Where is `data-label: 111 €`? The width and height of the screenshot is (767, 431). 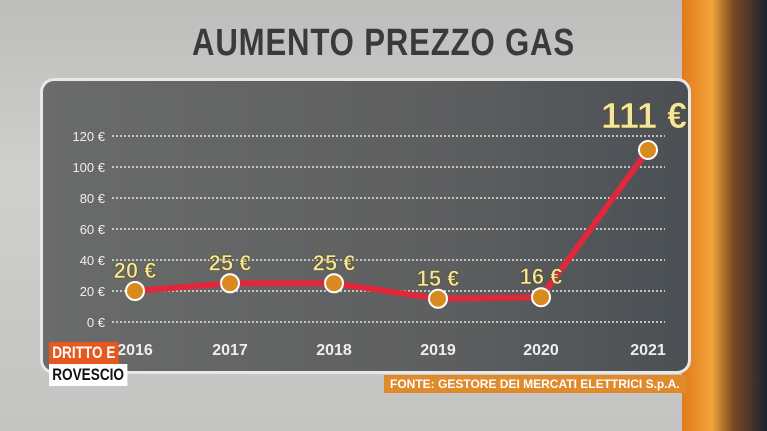 data-label: 111 € is located at coordinates (644, 115).